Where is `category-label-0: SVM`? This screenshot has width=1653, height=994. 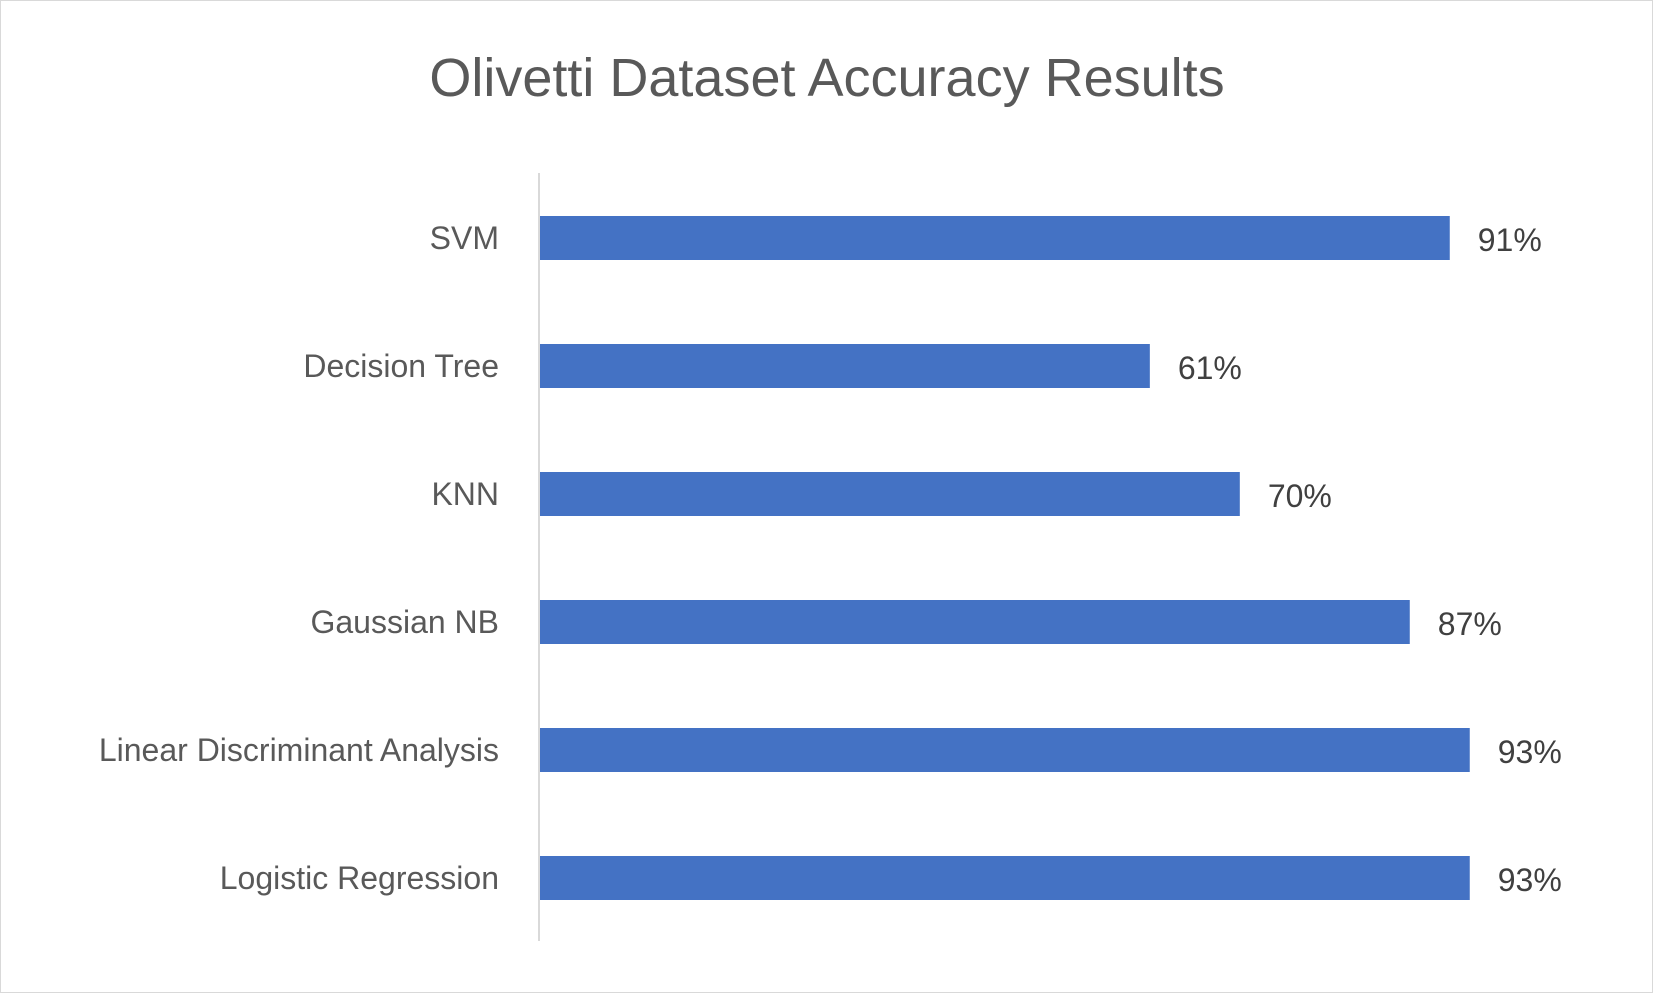
category-label-0: SVM is located at coordinates (464, 238).